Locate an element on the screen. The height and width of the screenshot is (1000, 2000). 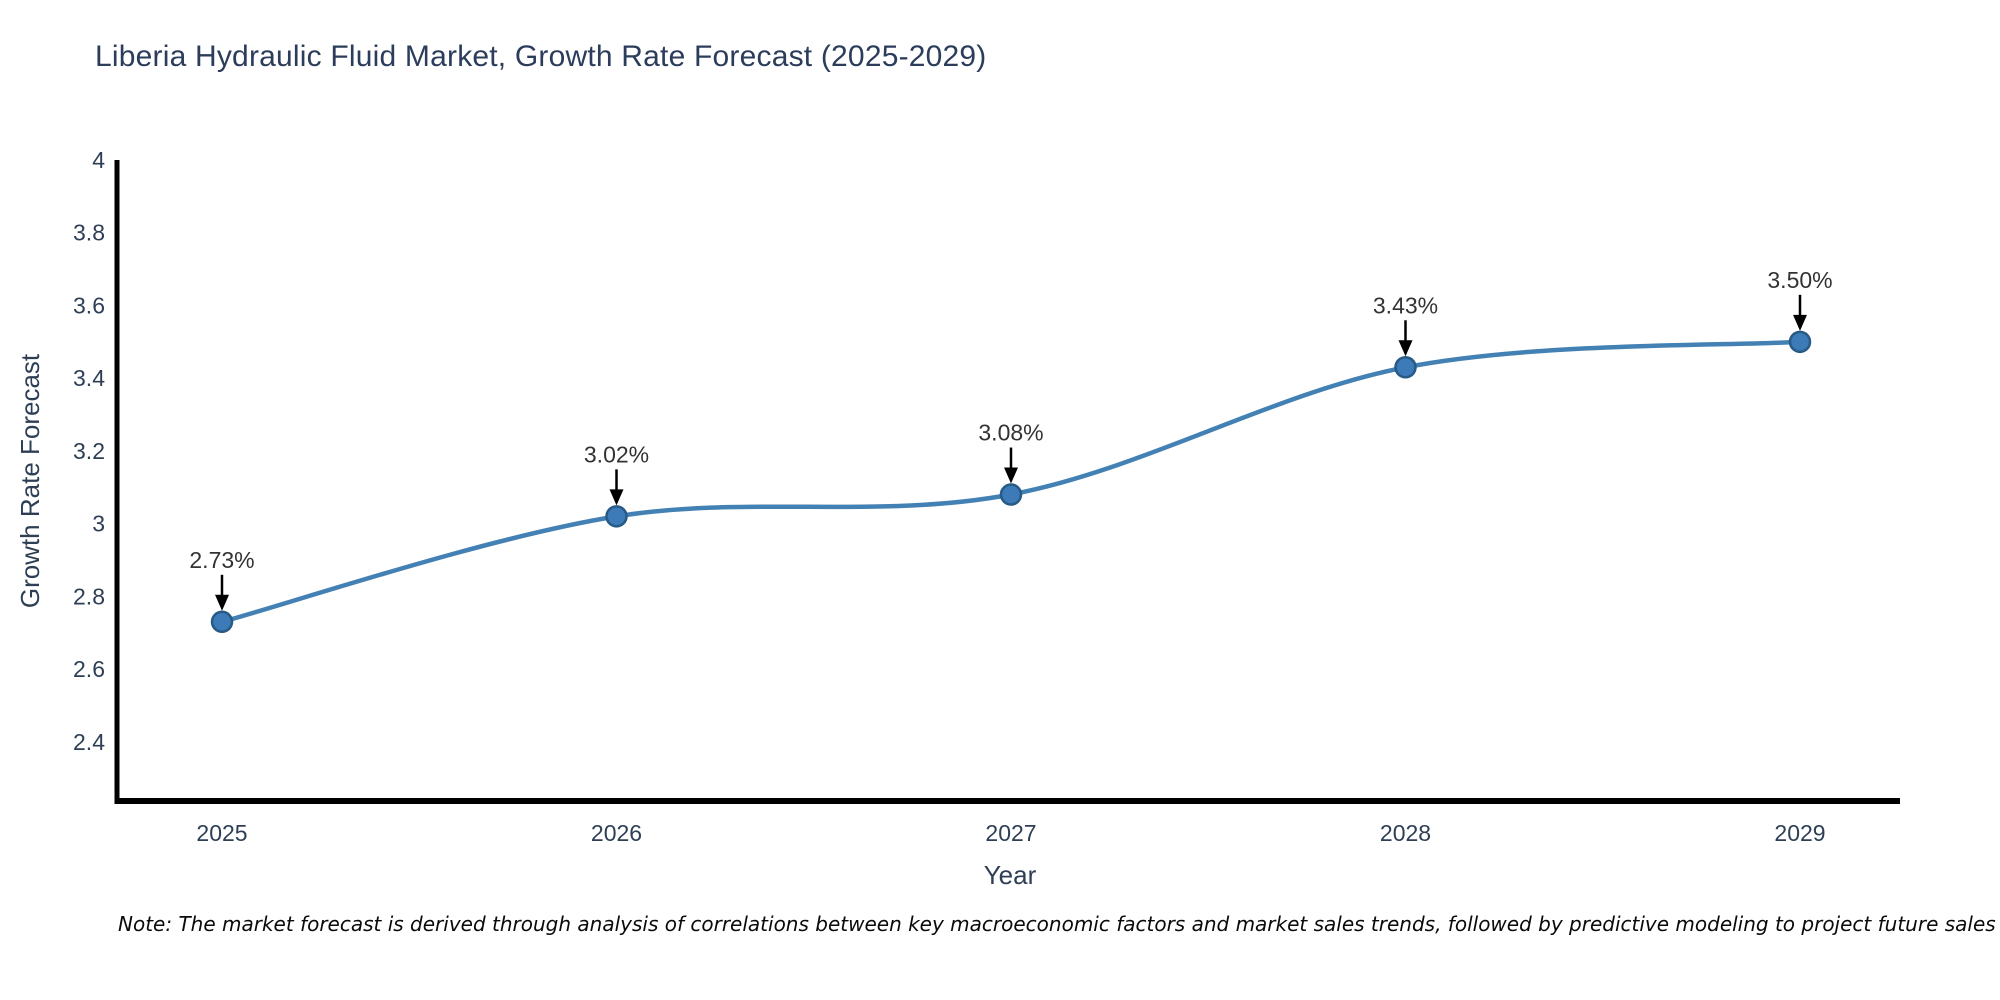
y-tick-label: 3.8 is located at coordinates (89, 233).